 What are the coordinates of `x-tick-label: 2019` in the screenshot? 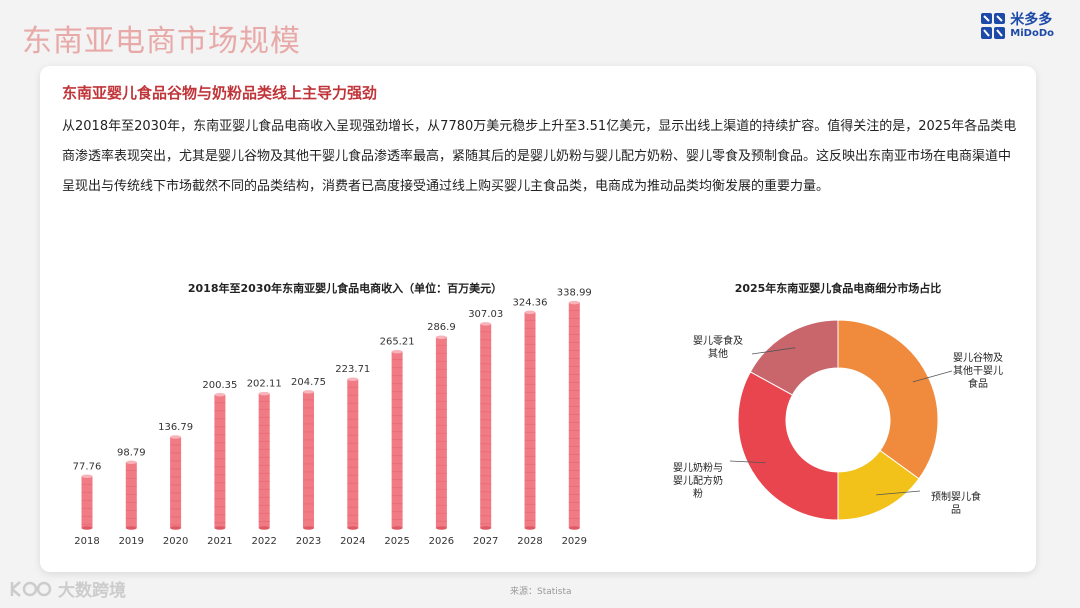 It's located at (131, 541).